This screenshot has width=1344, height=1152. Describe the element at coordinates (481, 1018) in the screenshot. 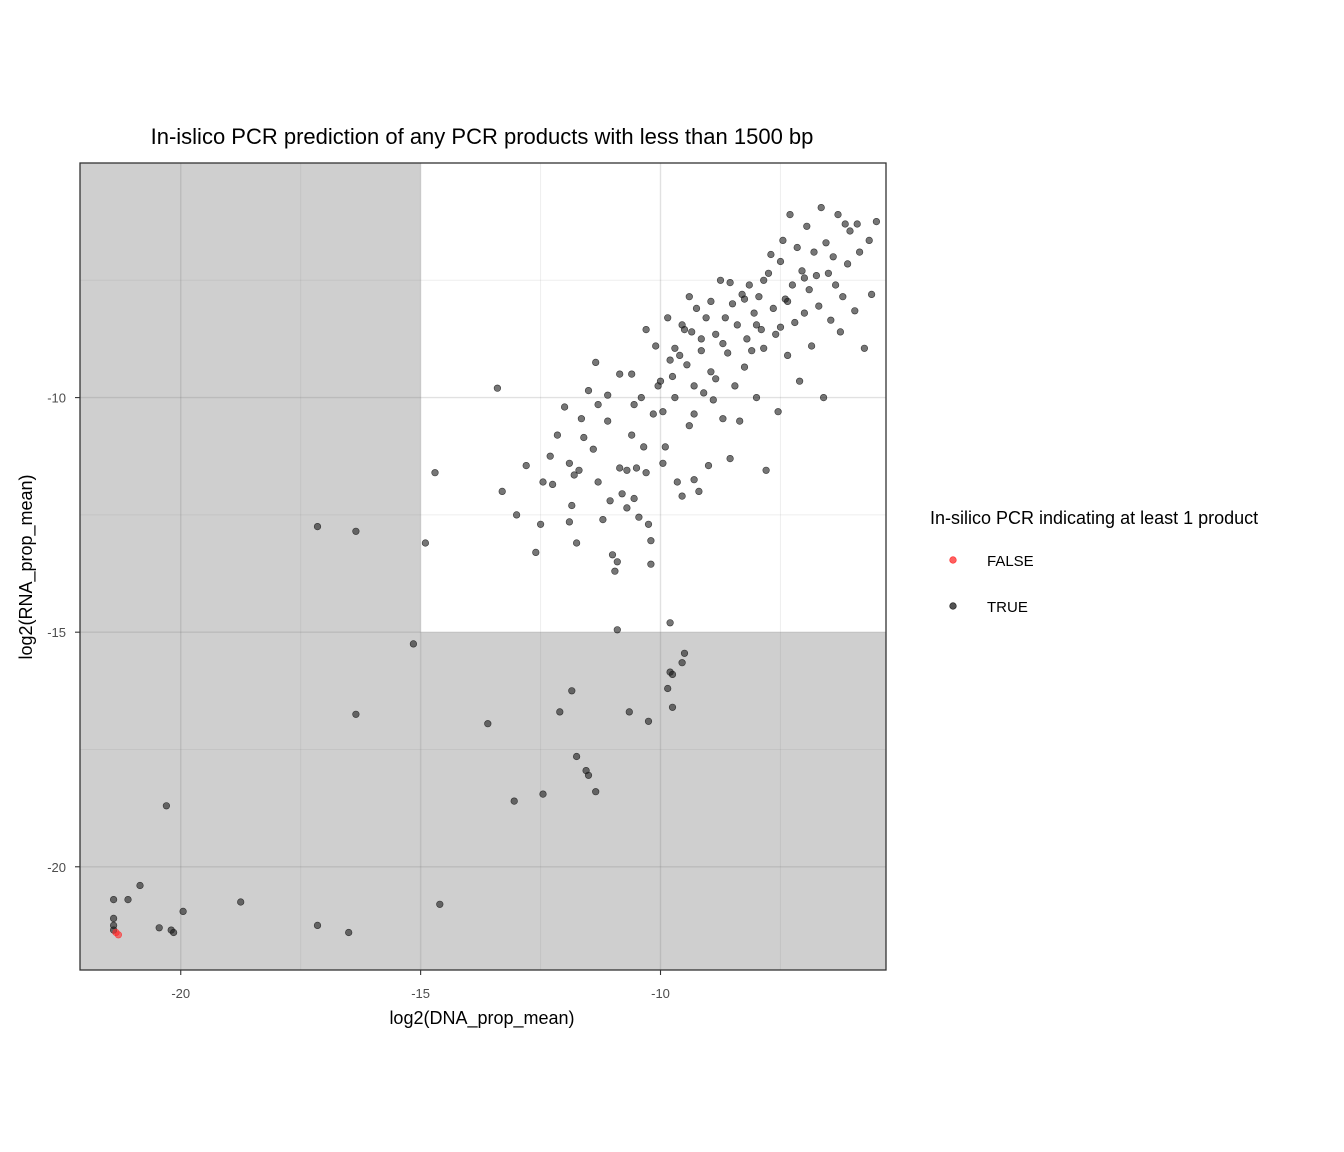

I see `x-axis-title: log2(DNA_prop_mean)` at that location.